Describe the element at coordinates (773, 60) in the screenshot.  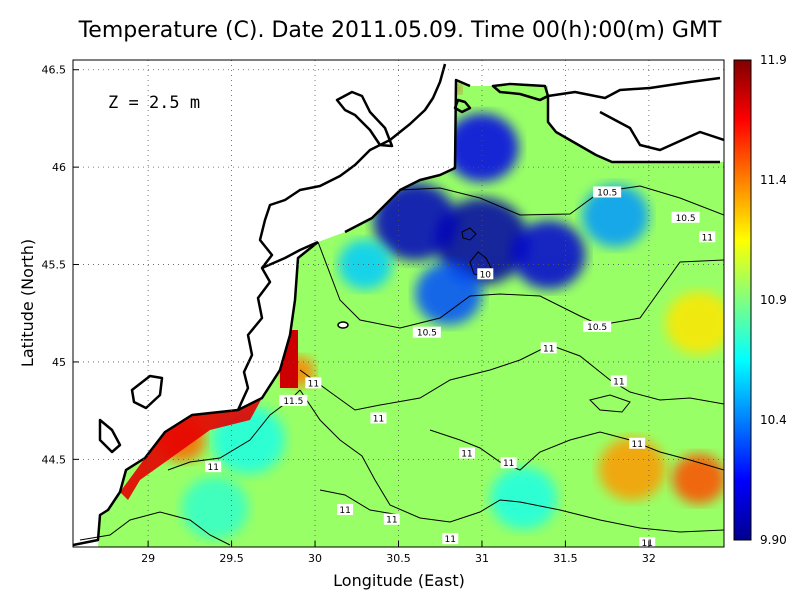
I see `colorbar-tick-label: 11.9` at that location.